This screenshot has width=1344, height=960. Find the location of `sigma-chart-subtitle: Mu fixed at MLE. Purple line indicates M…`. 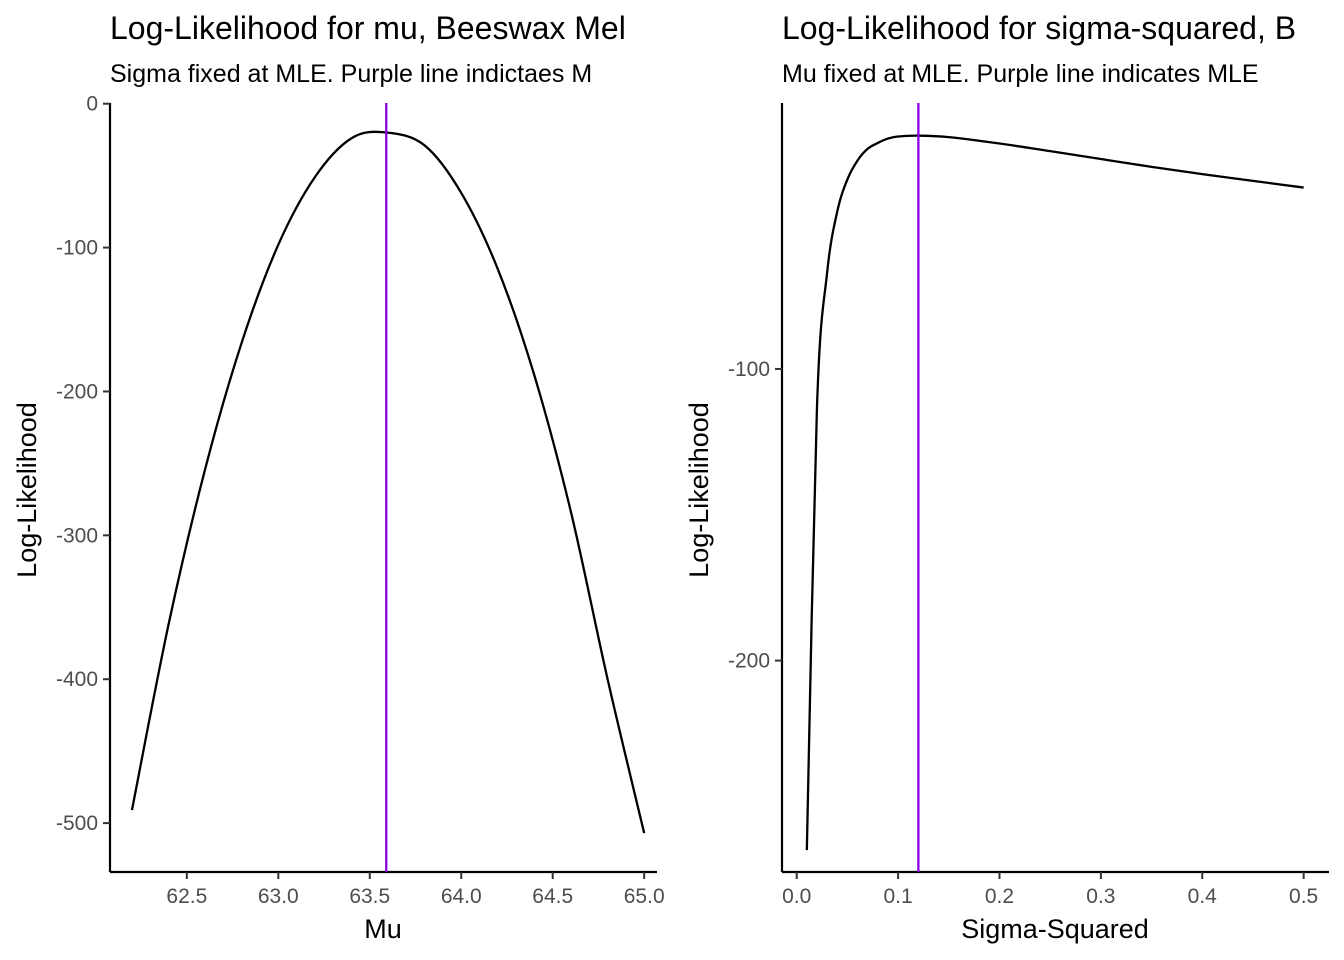

sigma-chart-subtitle: Mu fixed at MLE. Purple line indicates M… is located at coordinates (1020, 74).